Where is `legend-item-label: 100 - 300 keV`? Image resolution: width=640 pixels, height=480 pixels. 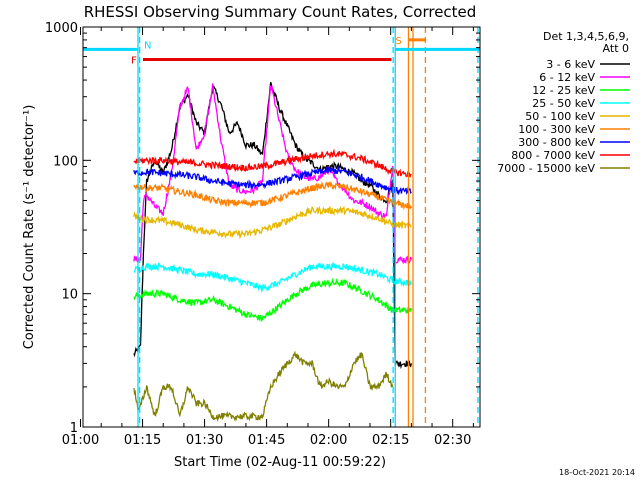 legend-item-label: 100 - 300 keV is located at coordinates (556, 129).